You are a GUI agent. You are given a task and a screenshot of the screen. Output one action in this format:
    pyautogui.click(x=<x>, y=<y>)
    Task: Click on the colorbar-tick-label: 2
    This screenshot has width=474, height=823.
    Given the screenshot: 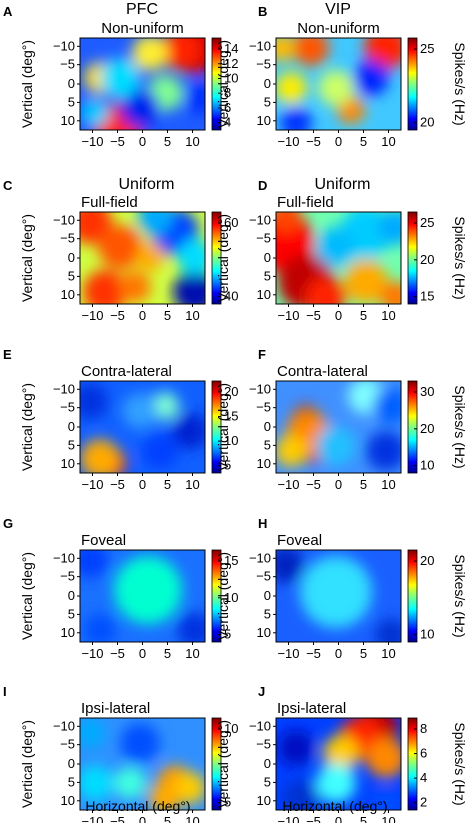 What is the action you would take?
    pyautogui.click(x=423, y=802)
    